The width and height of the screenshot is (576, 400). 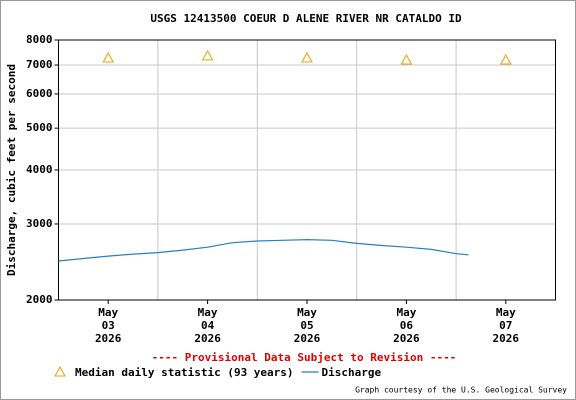 What do you see at coordinates (407, 325) in the screenshot?
I see `x-tick-label: 06` at bounding box center [407, 325].